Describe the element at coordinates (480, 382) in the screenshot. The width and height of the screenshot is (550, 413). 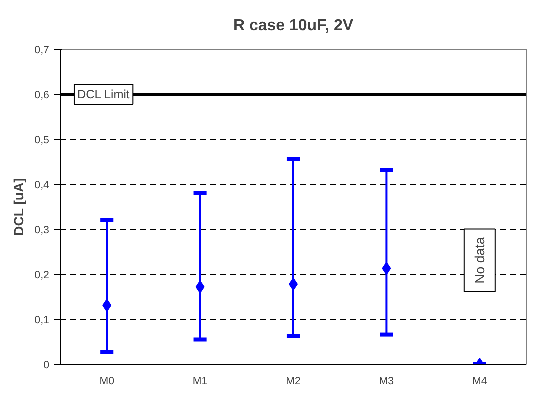
I see `x-tick-label: M4` at that location.